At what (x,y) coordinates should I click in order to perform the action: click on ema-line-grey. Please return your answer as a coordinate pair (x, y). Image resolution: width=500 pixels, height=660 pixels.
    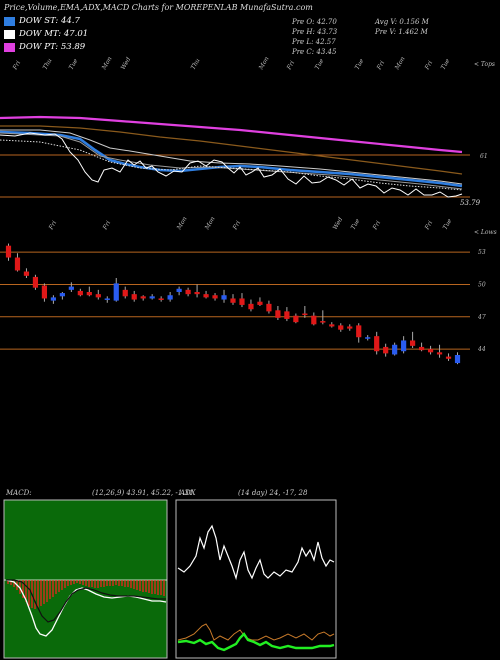
    Looking at the image, I should click on (231, 161).